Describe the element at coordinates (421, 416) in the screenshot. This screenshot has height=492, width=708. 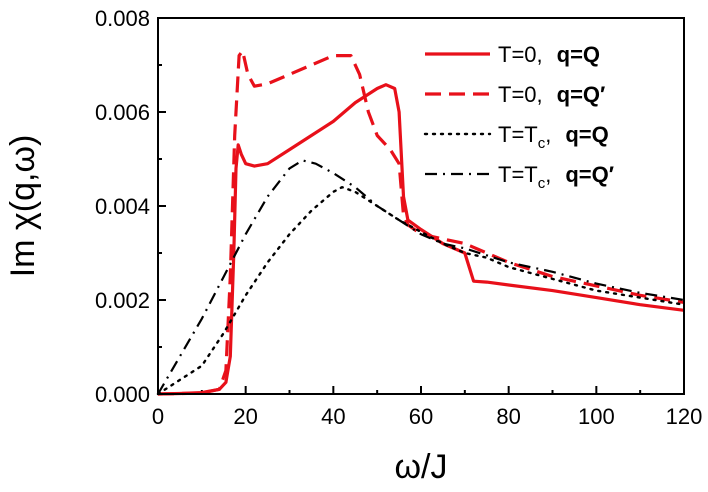
I see `x-tick-label: 60` at that location.